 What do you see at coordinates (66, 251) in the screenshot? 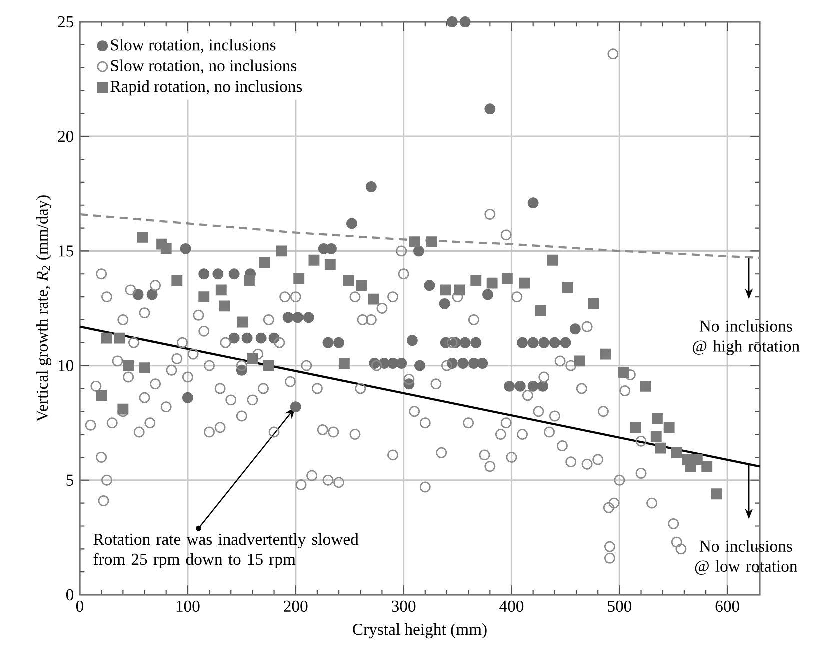
I see `y-tick-label: 15` at bounding box center [66, 251].